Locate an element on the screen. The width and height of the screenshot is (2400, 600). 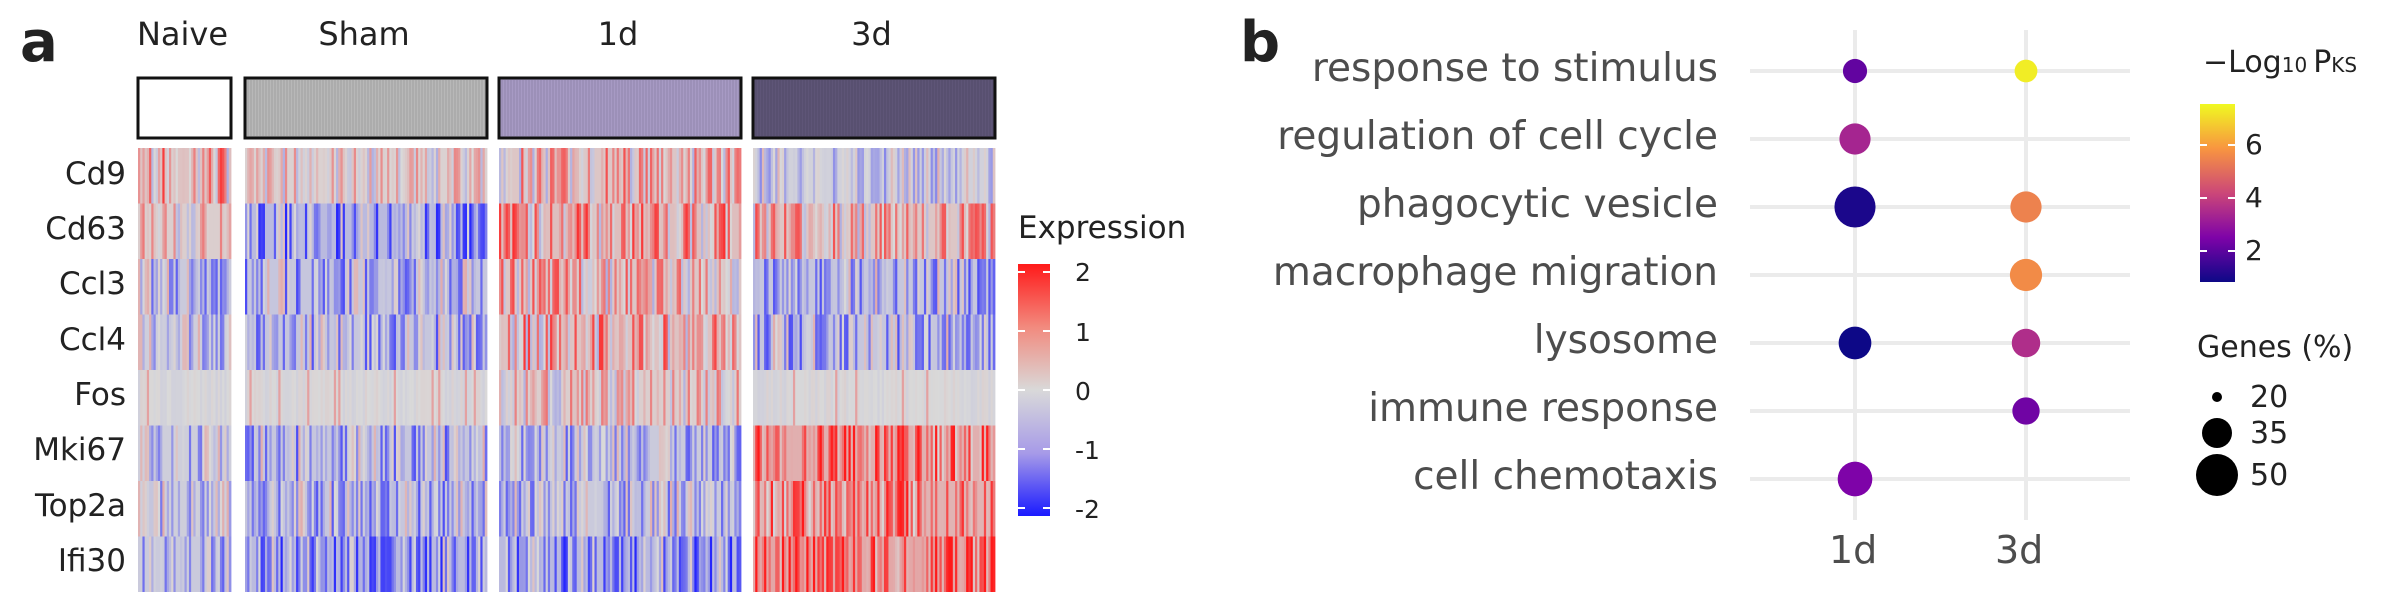
gene-label-ifi30: Ifi30 is located at coordinates (91, 561).